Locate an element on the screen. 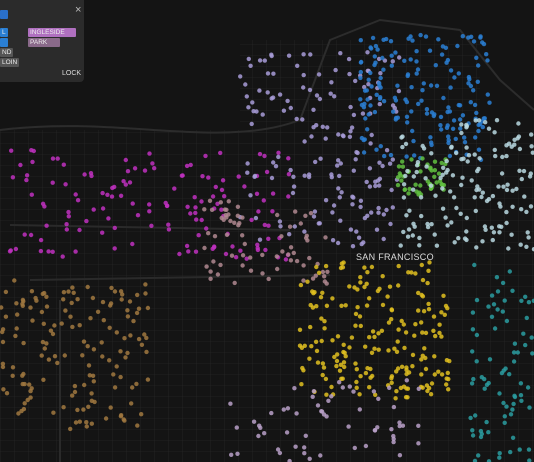 Image resolution: width=534 pixels, height=462 pixels. legend-chip: ND is located at coordinates (7, 52).